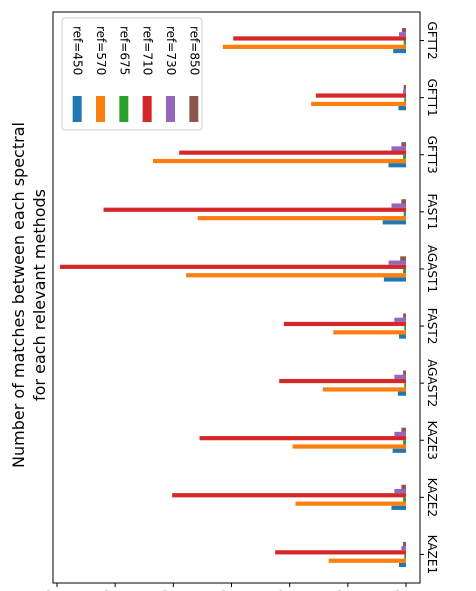 The width and height of the screenshot is (476, 591). Describe the element at coordinates (400, 491) in the screenshot. I see `bar-ref=730-KAZE2` at that location.